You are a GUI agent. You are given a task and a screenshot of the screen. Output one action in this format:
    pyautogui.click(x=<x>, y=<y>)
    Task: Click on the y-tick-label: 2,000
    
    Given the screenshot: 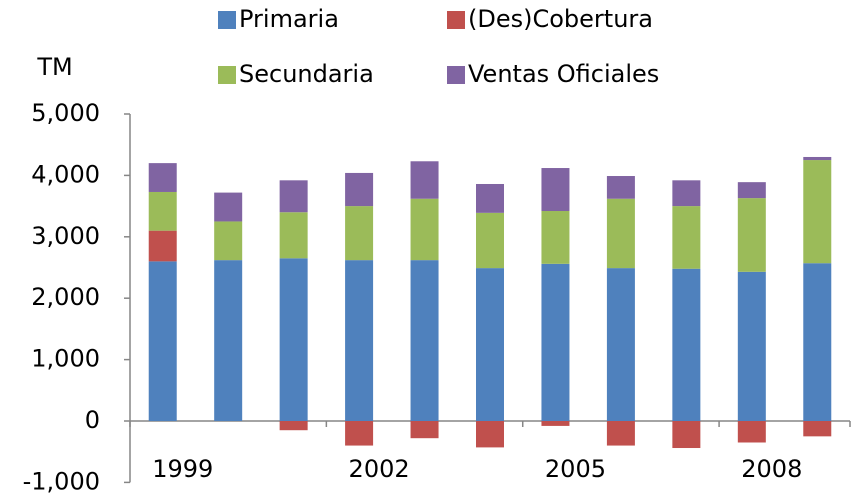 What is the action you would take?
    pyautogui.click(x=65, y=297)
    